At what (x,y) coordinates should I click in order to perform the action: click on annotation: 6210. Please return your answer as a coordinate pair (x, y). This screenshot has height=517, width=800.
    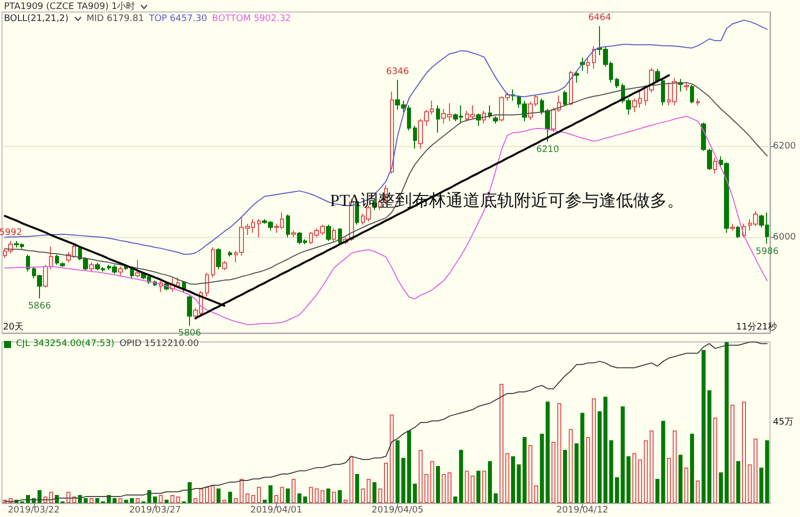
    Looking at the image, I should click on (548, 149).